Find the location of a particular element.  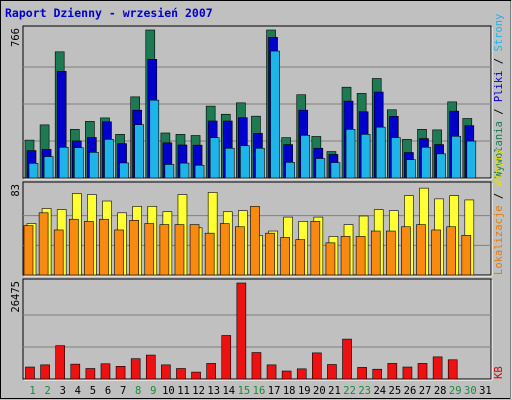

series-legend: Wywołania / Pliki / Strony is located at coordinates (499, 96).